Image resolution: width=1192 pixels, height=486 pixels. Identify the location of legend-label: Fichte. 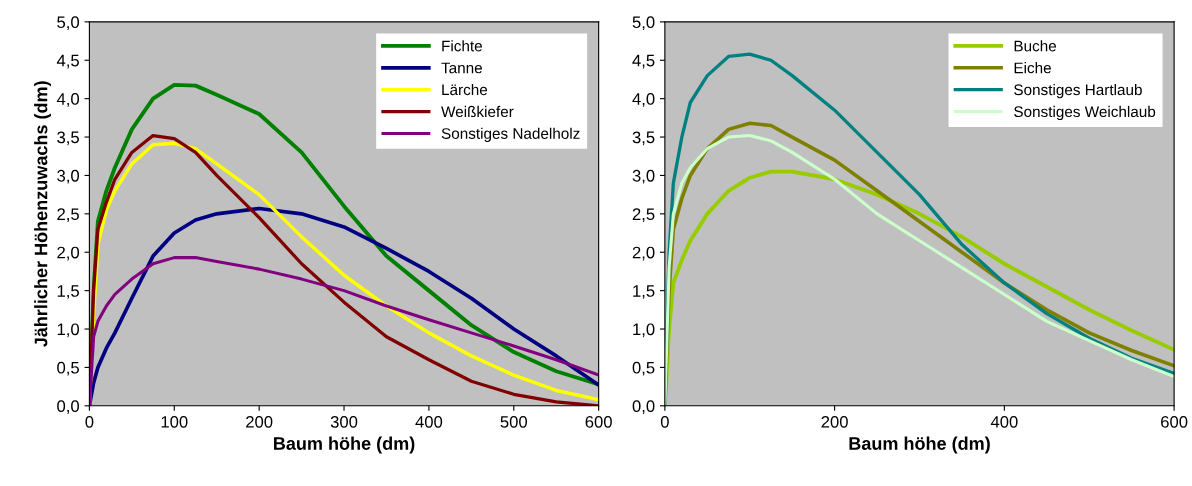
(462, 46).